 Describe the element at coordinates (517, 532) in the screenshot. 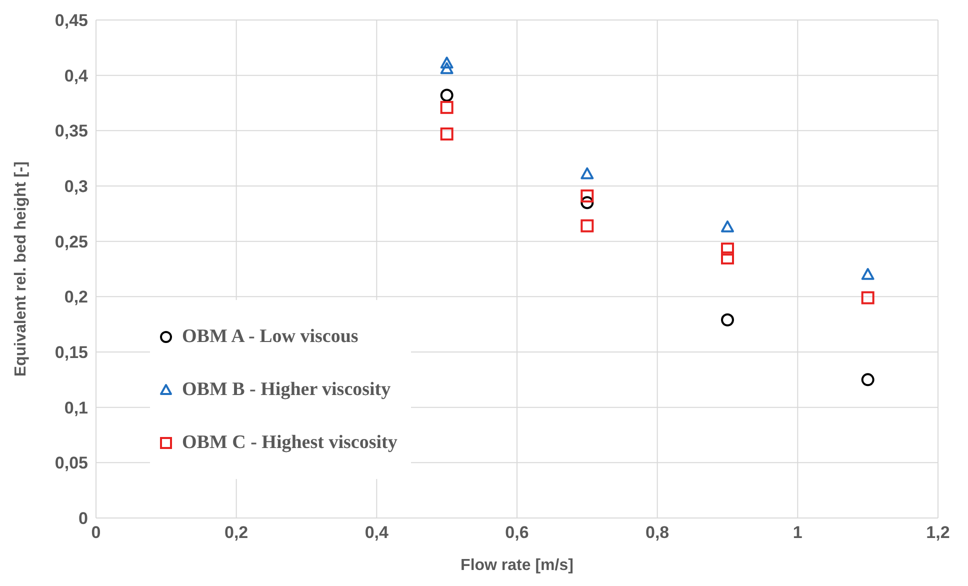

I see `x-tick-label: 0,6` at that location.